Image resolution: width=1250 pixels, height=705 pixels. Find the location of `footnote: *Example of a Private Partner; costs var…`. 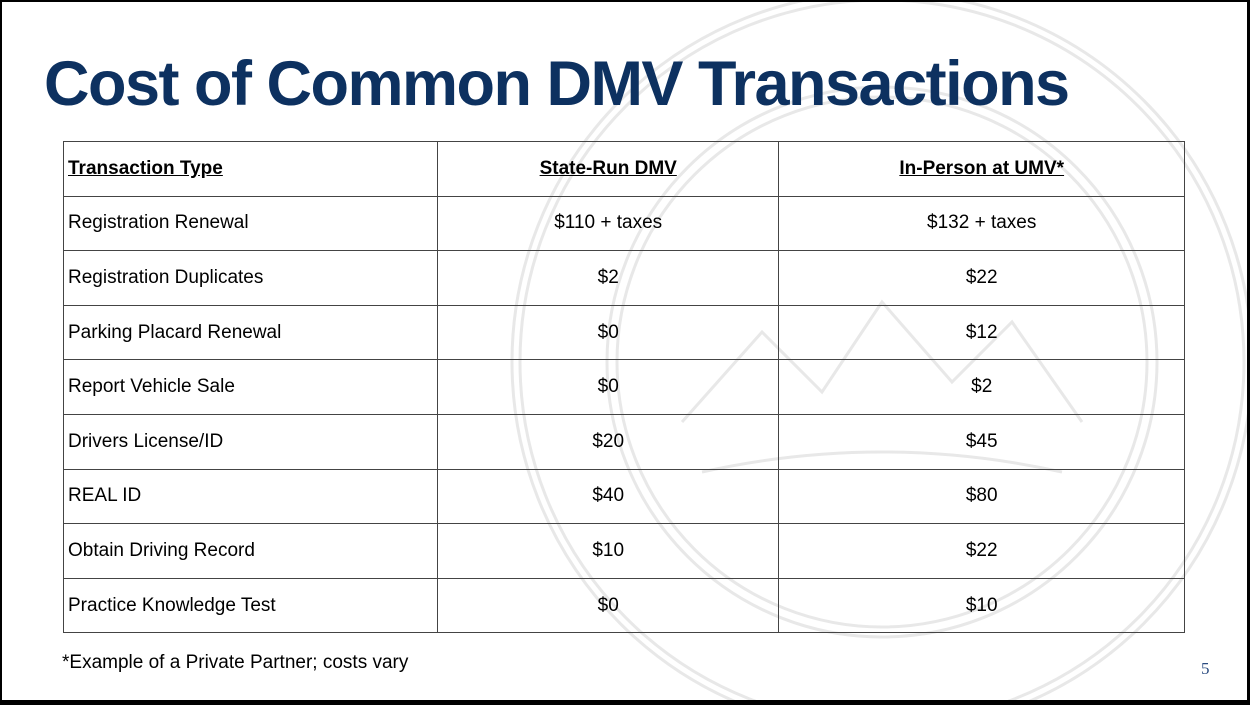

footnote: *Example of a Private Partner; costs var… is located at coordinates (235, 662).